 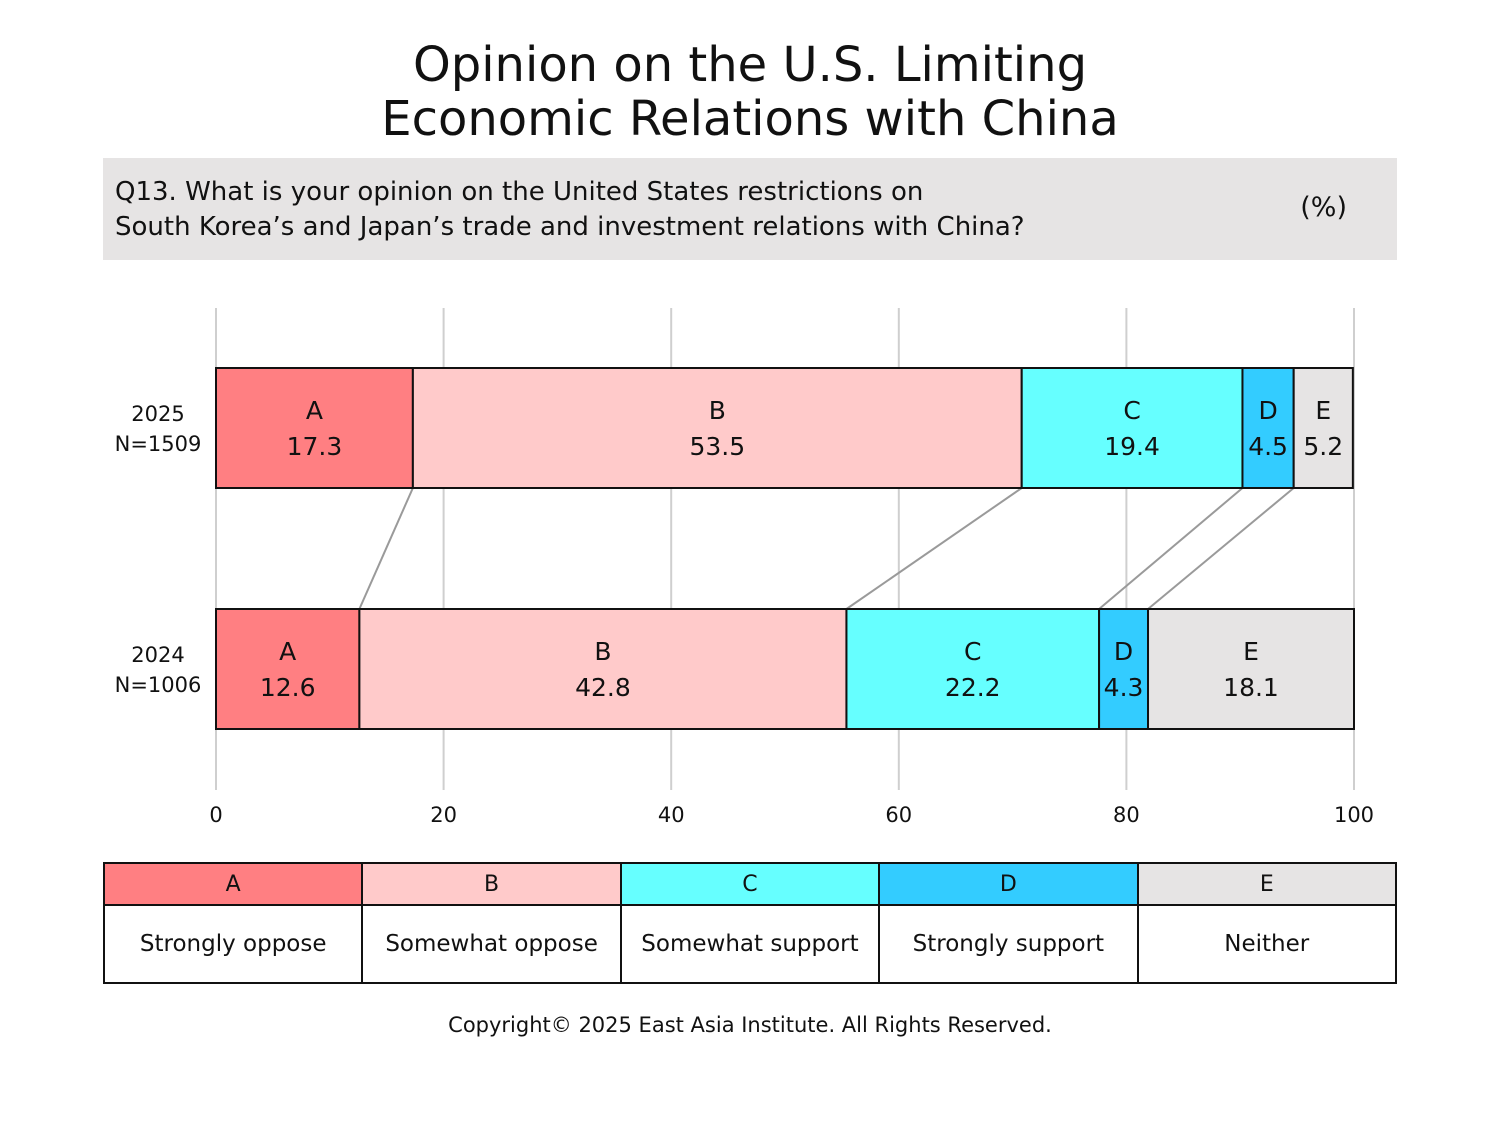 I want to click on connector-line-a, so click(x=386, y=548).